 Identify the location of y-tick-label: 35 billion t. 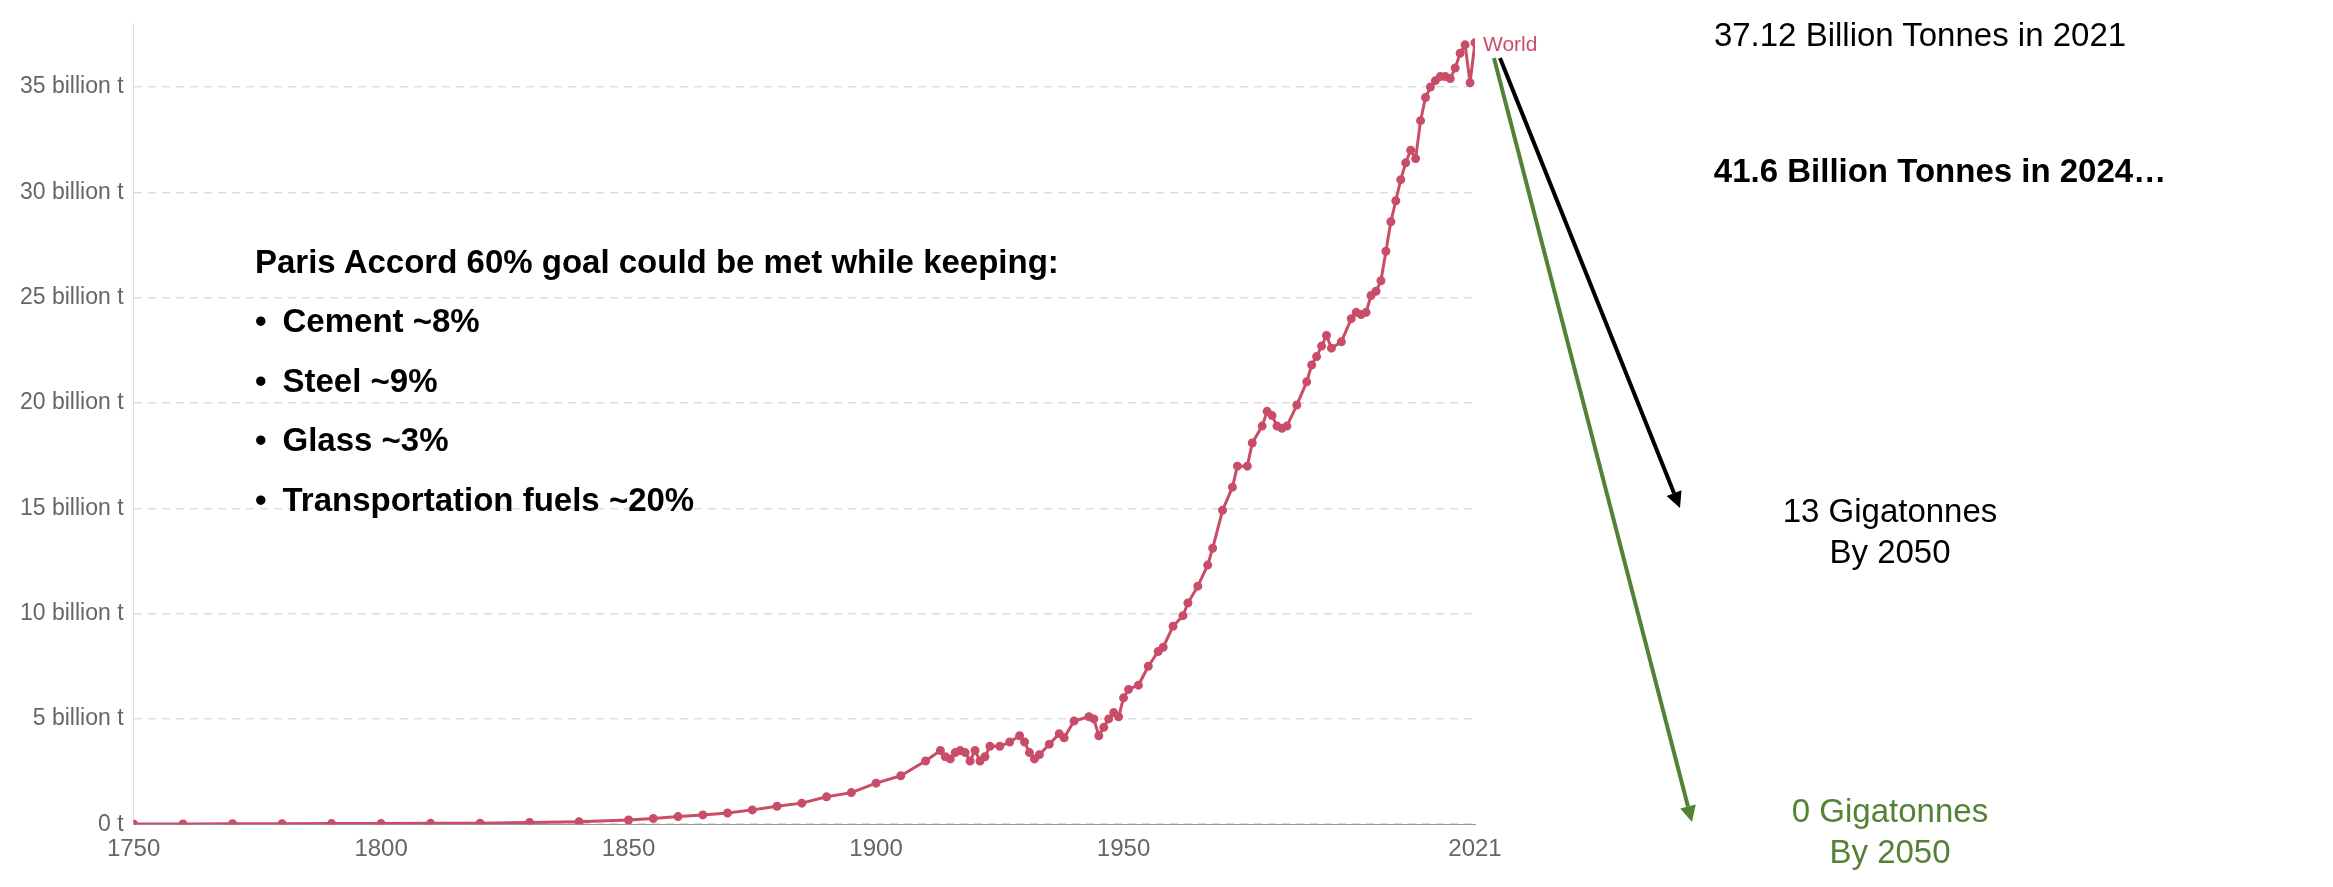
(72, 85).